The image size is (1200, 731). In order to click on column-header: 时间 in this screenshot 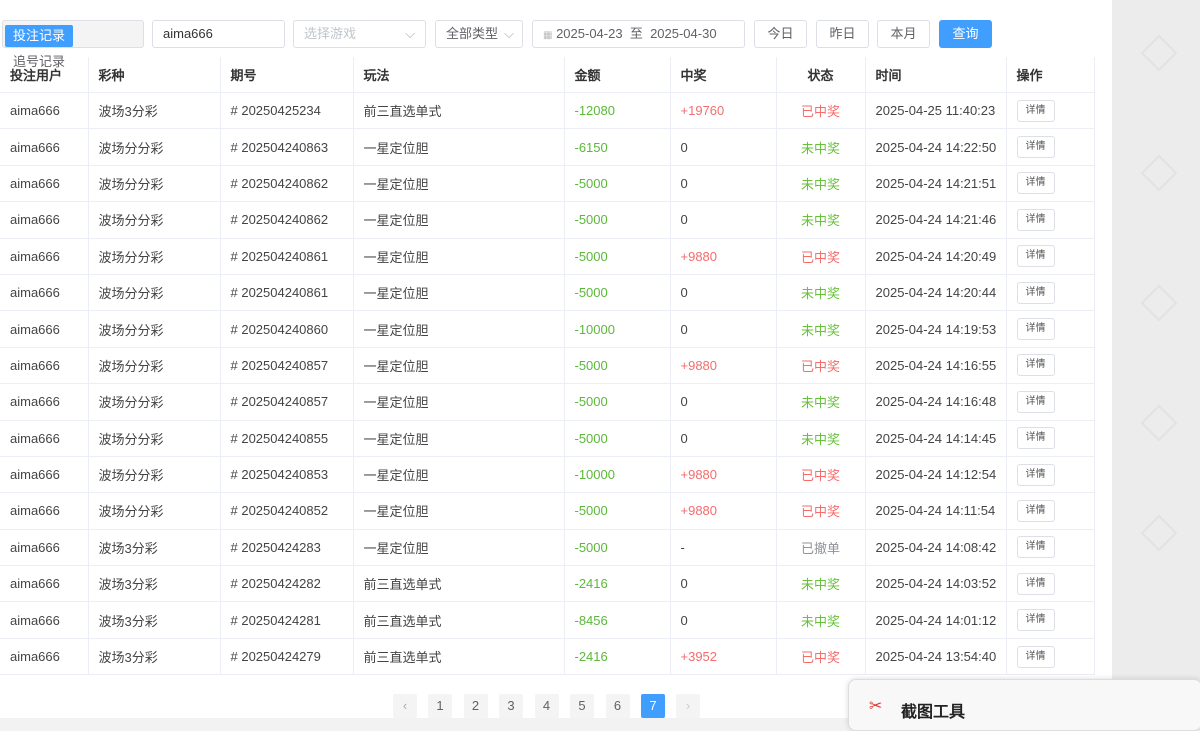, I will do `click(936, 75)`.